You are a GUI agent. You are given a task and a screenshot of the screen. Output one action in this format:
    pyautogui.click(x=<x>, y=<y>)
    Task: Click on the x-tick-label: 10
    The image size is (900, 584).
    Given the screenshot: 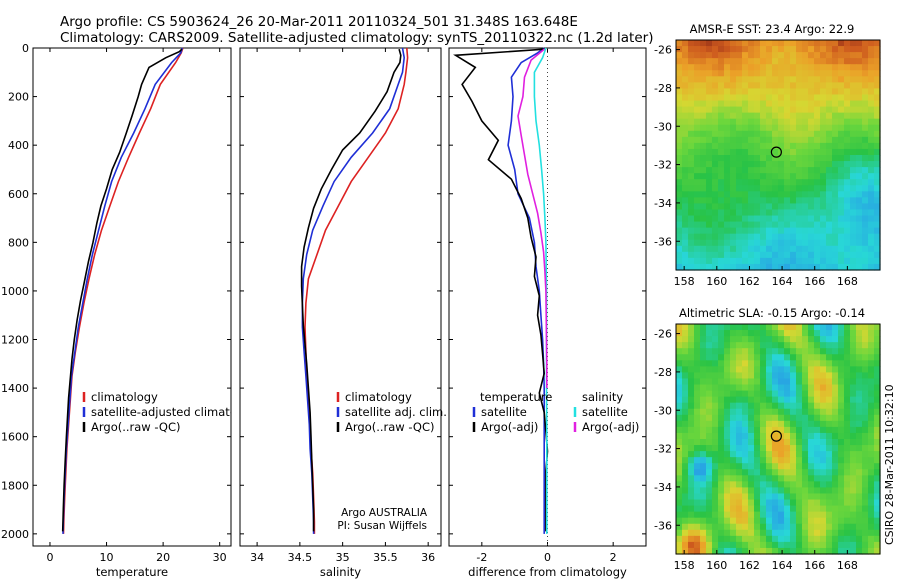 What is the action you would take?
    pyautogui.click(x=107, y=557)
    